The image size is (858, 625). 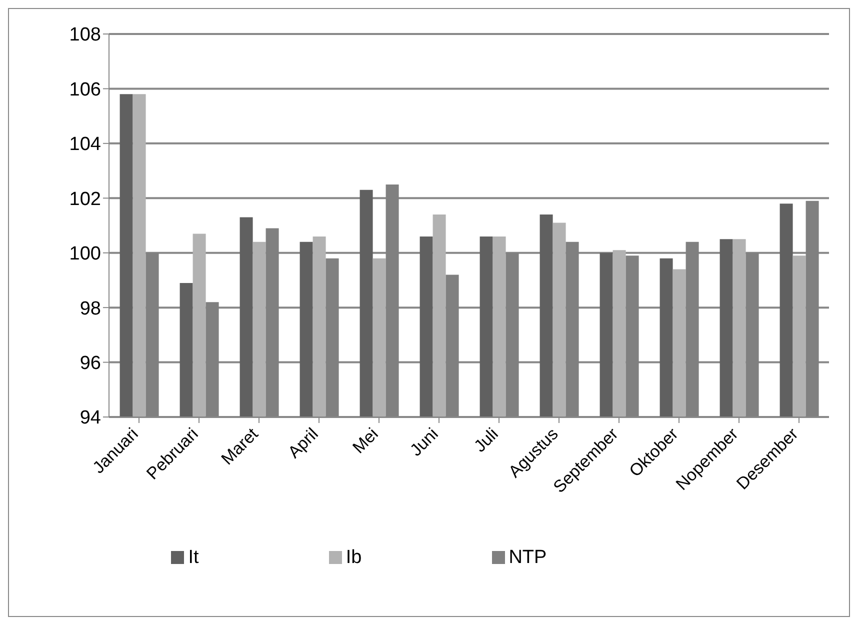 I want to click on legend-label: Ib, so click(x=354, y=557).